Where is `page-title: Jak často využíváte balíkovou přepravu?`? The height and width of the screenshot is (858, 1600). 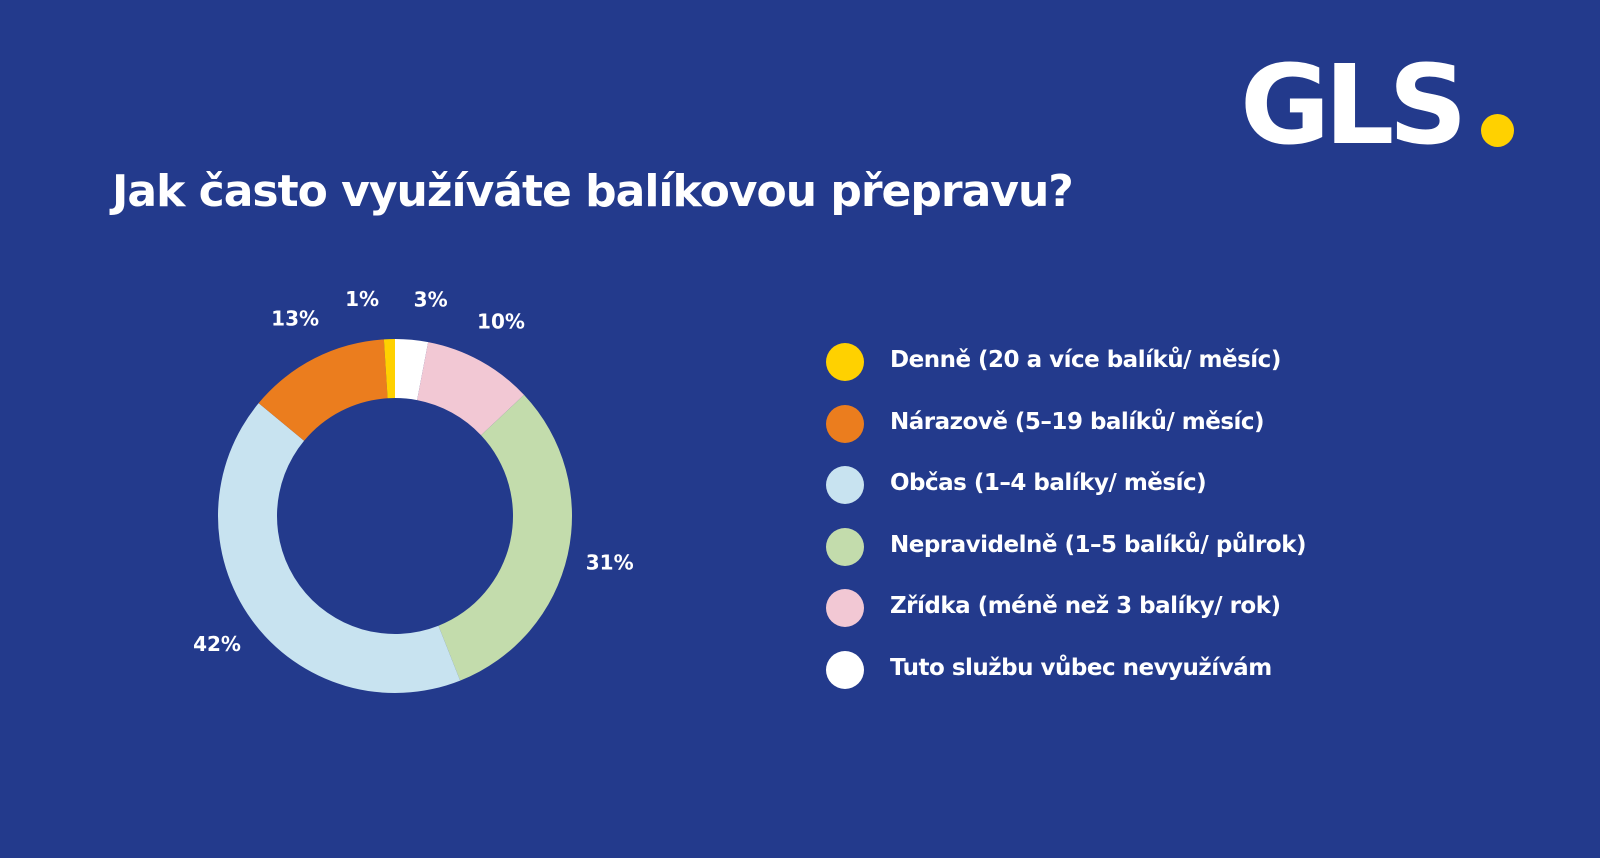 page-title: Jak často využíváte balíkovou přepravu? is located at coordinates (593, 191).